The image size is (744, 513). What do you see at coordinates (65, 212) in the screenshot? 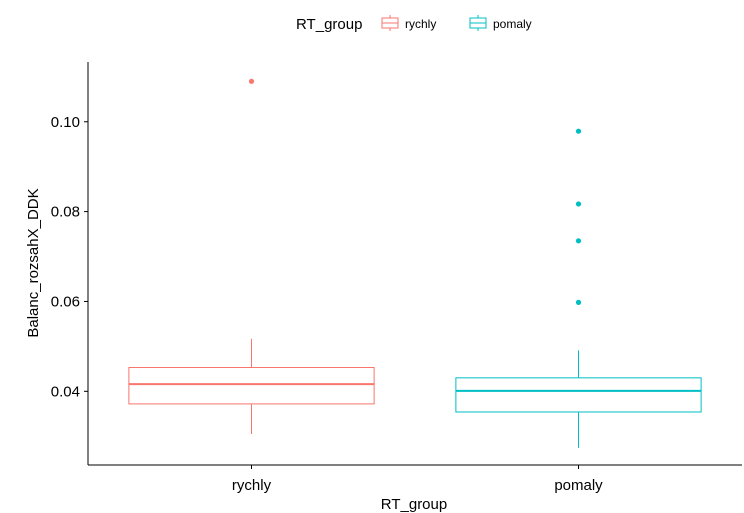
I see `y-tick-label-0.08: 0.08` at bounding box center [65, 212].